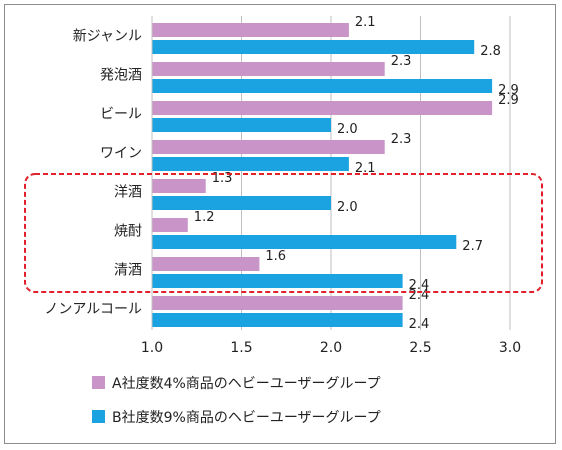 The image size is (562, 450). I want to click on value-label-series0-6: 1.6, so click(275, 256).